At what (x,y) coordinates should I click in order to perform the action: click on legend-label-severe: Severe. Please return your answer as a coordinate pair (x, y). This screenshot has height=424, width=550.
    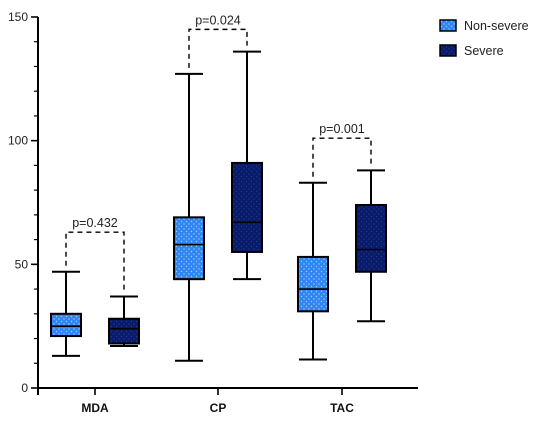
    Looking at the image, I should click on (484, 51).